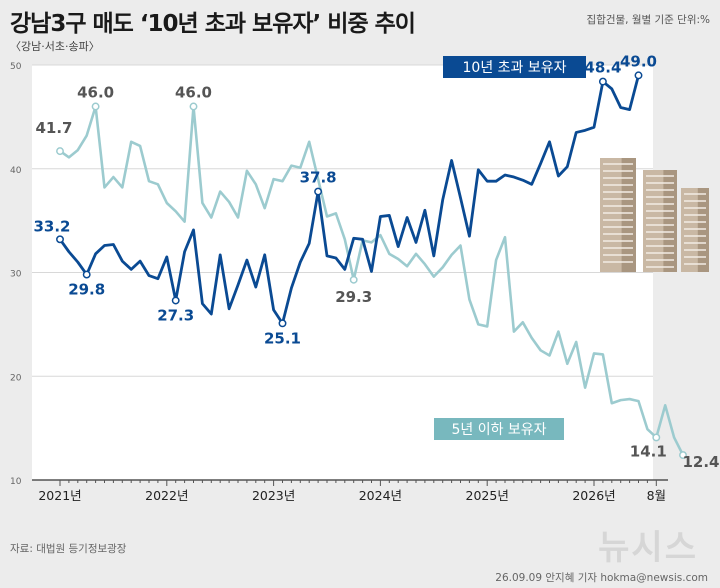 The width and height of the screenshot is (720, 588). Describe the element at coordinates (55, 46) in the screenshot. I see `region-note: 〈강남·서초·송파〉` at that location.